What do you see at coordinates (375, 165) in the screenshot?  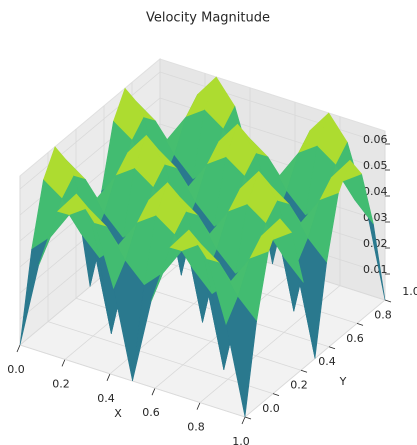 I see `z-tick-label: 0.05` at bounding box center [375, 165].